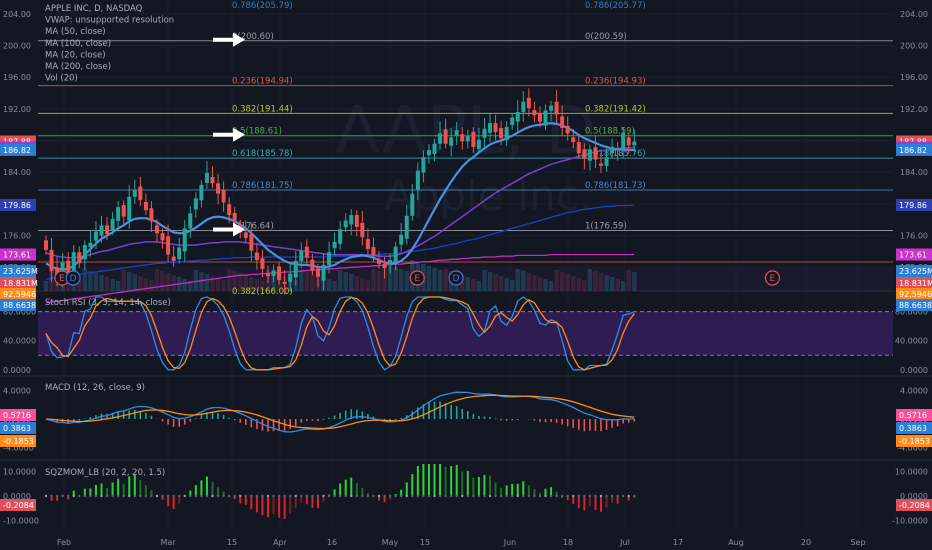  Describe the element at coordinates (913, 415) in the screenshot. I see `macd-tag-right: 0.5716` at that location.